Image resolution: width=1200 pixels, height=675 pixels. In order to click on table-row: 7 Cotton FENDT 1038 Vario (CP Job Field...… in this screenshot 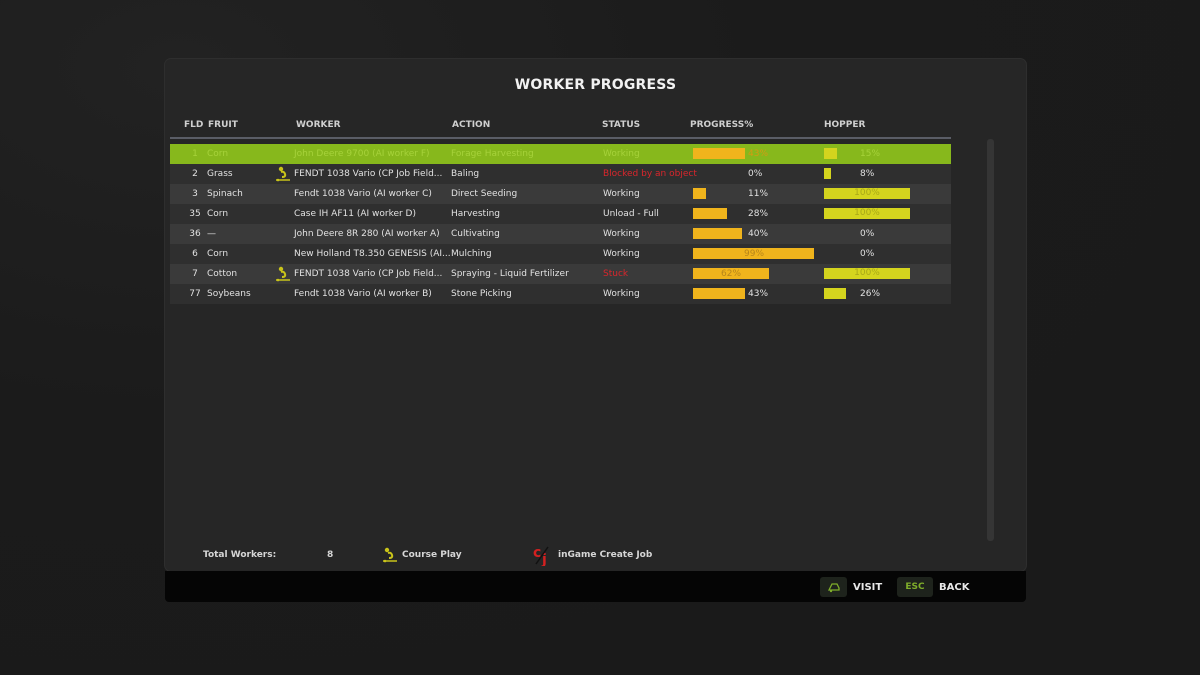, I will do `click(560, 274)`.